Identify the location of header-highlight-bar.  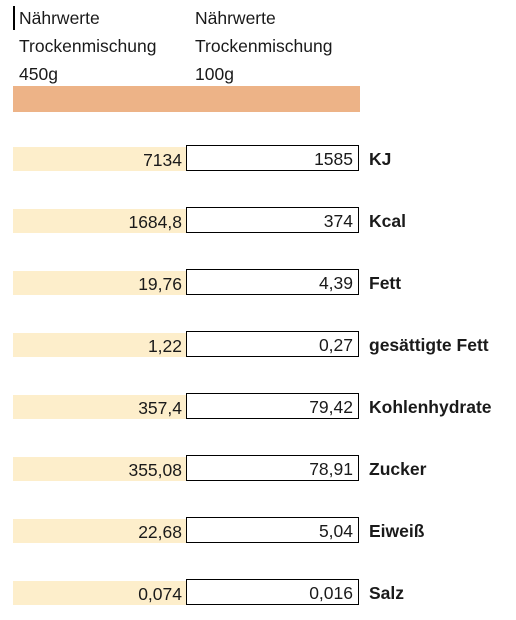
(186, 99).